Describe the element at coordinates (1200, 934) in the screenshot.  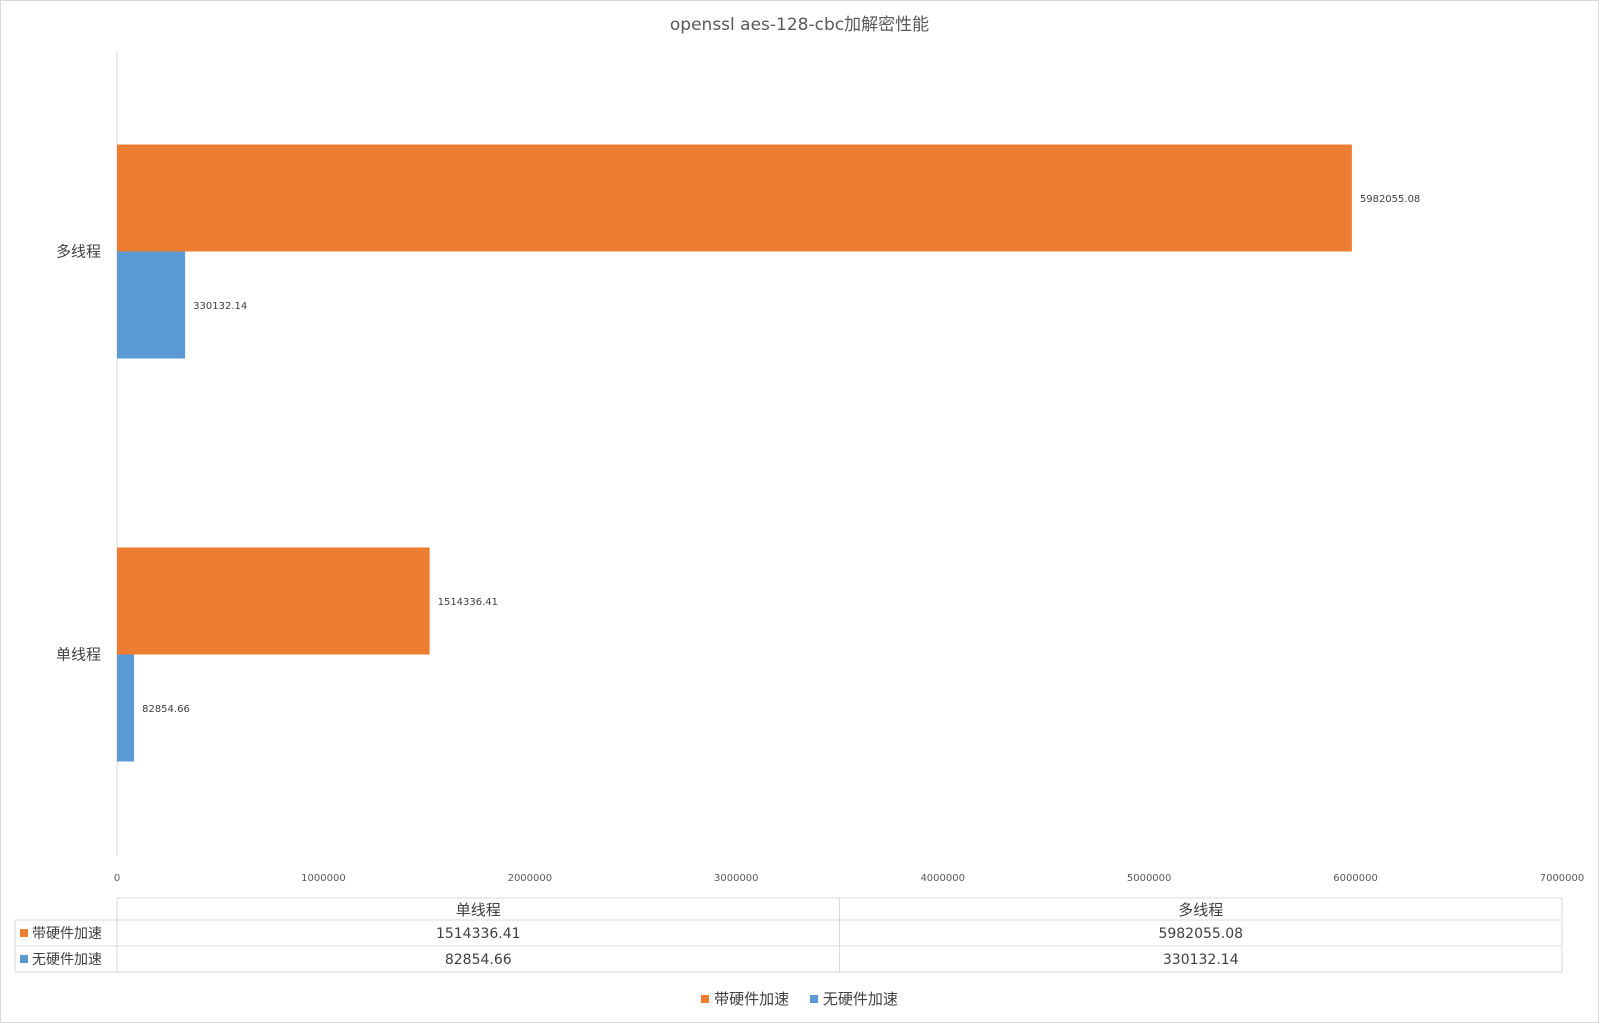
I see `table-cell: 5982055.08` at that location.